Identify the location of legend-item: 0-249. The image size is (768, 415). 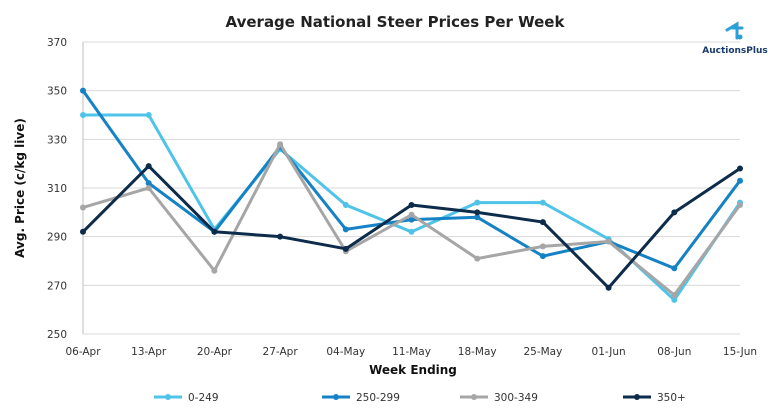
(186, 398).